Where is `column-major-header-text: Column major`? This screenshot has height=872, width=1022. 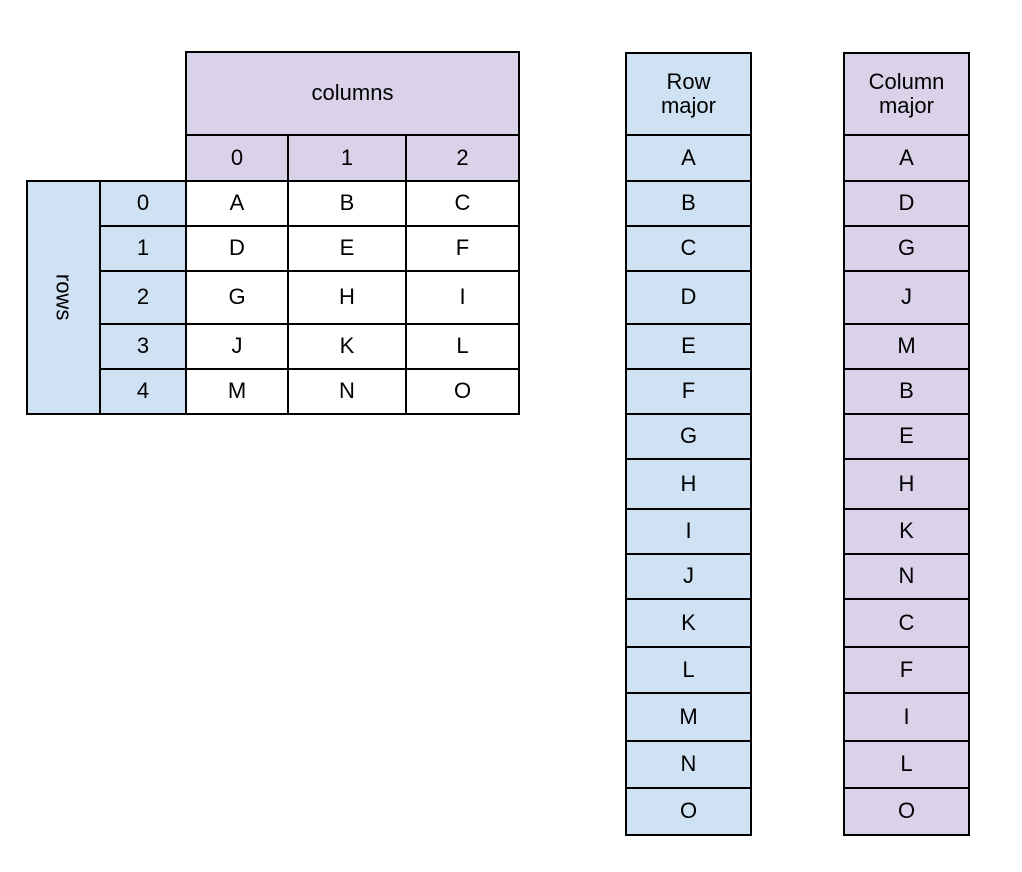 column-major-header-text: Column major is located at coordinates (906, 93).